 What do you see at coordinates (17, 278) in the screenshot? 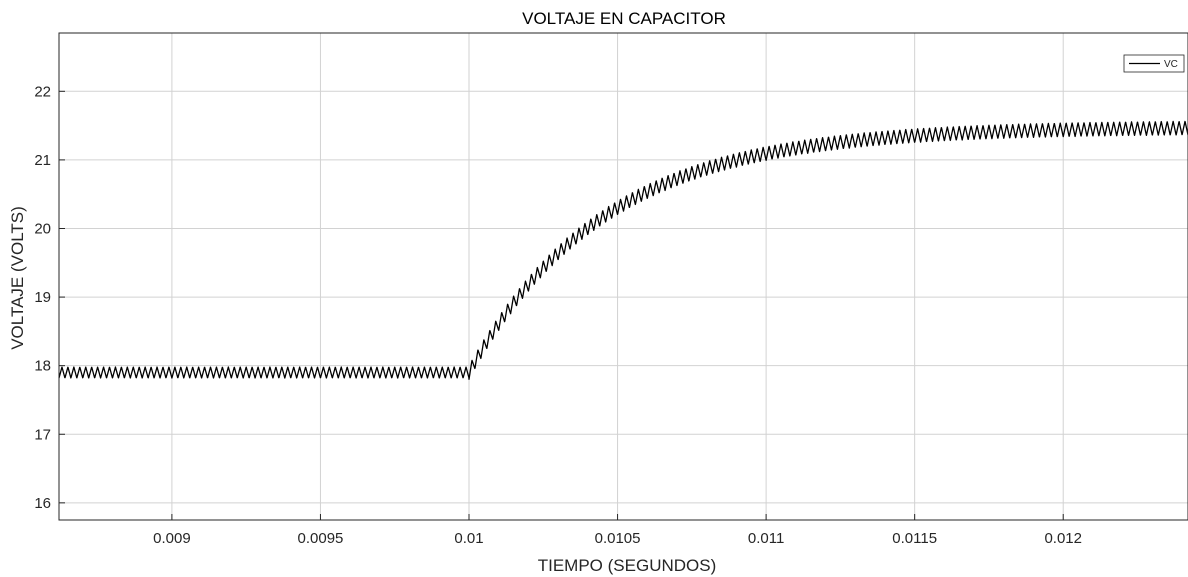
I see `y-axis-title: VOLTAJE (VOLTS)` at bounding box center [17, 278].